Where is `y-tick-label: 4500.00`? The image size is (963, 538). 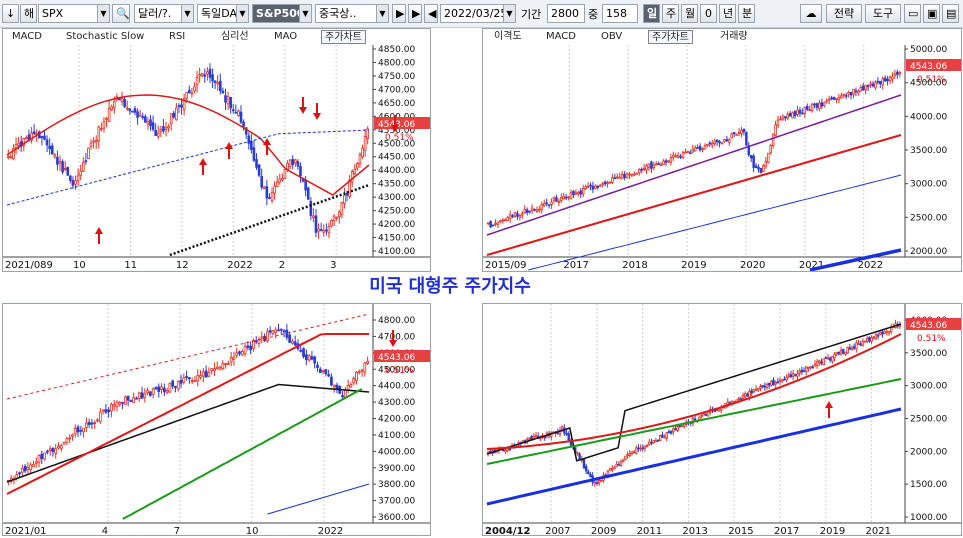
y-tick-label: 4500.00 is located at coordinates (396, 144).